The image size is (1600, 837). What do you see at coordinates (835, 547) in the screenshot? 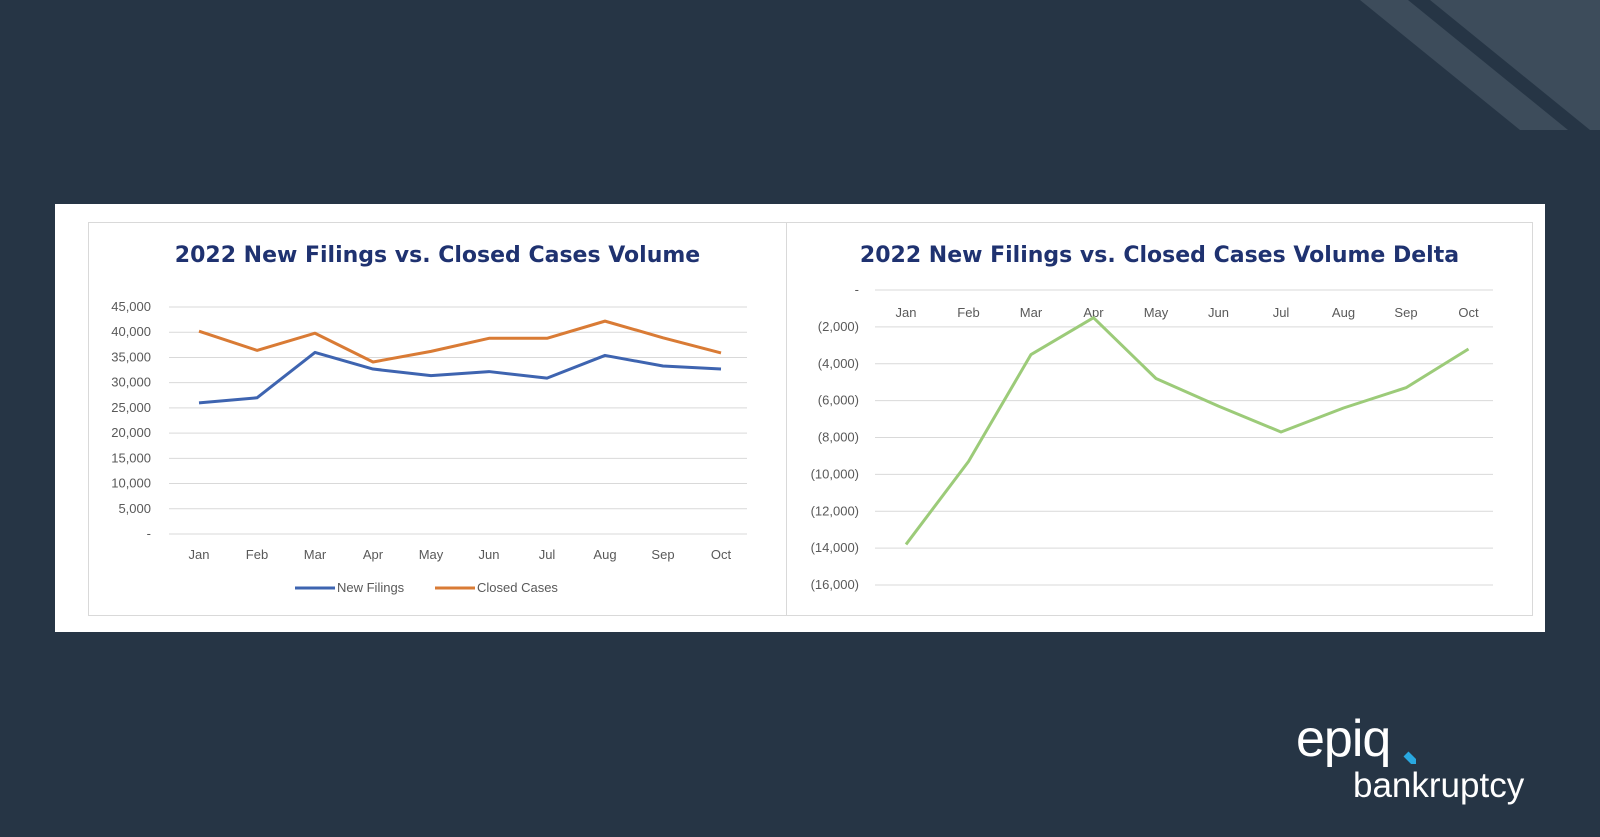
I see `y-tick-label: (14,000)` at bounding box center [835, 547].